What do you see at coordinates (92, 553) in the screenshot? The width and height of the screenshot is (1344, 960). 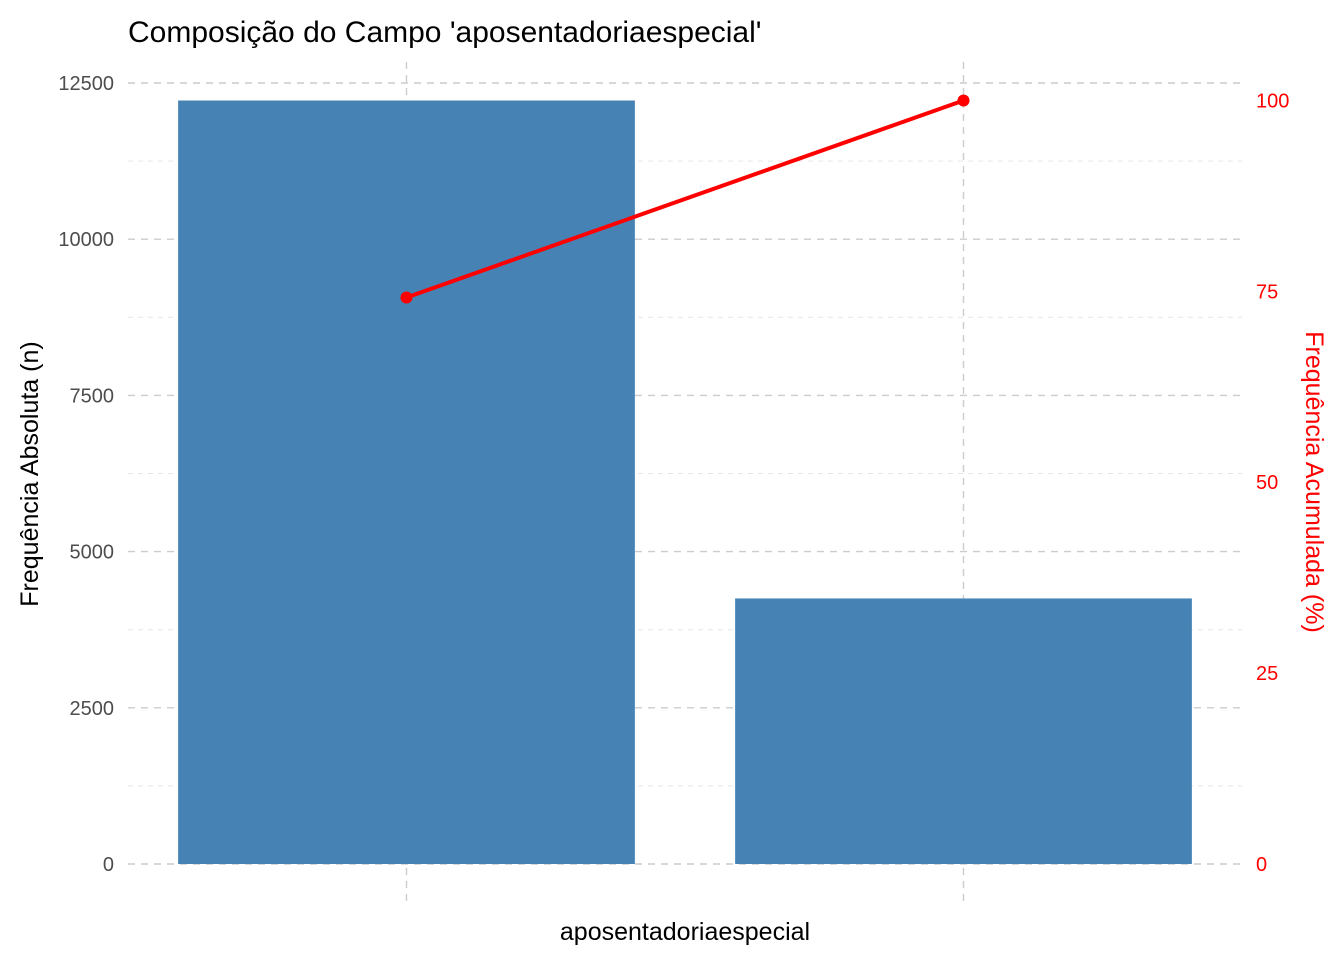 I see `y-tick-label-left: 5000` at bounding box center [92, 553].